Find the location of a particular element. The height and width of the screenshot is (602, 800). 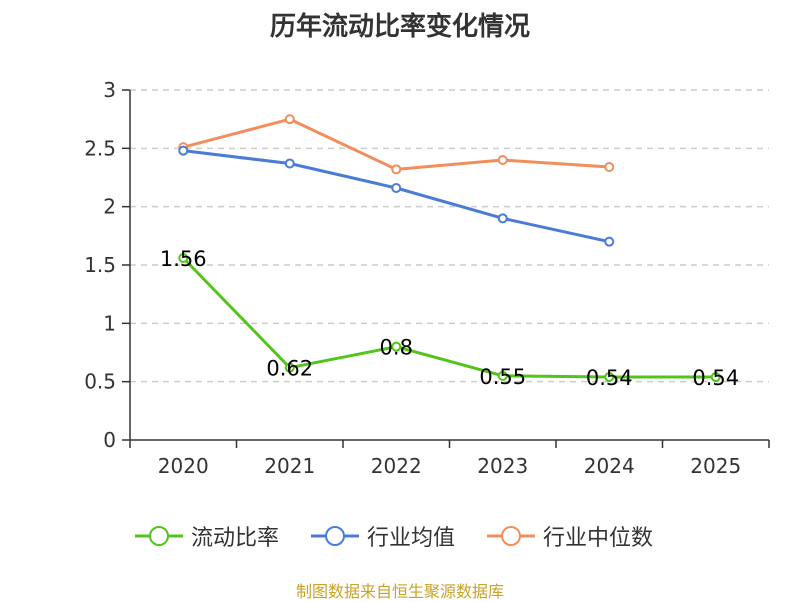

data-label: 1.56 is located at coordinates (183, 259).